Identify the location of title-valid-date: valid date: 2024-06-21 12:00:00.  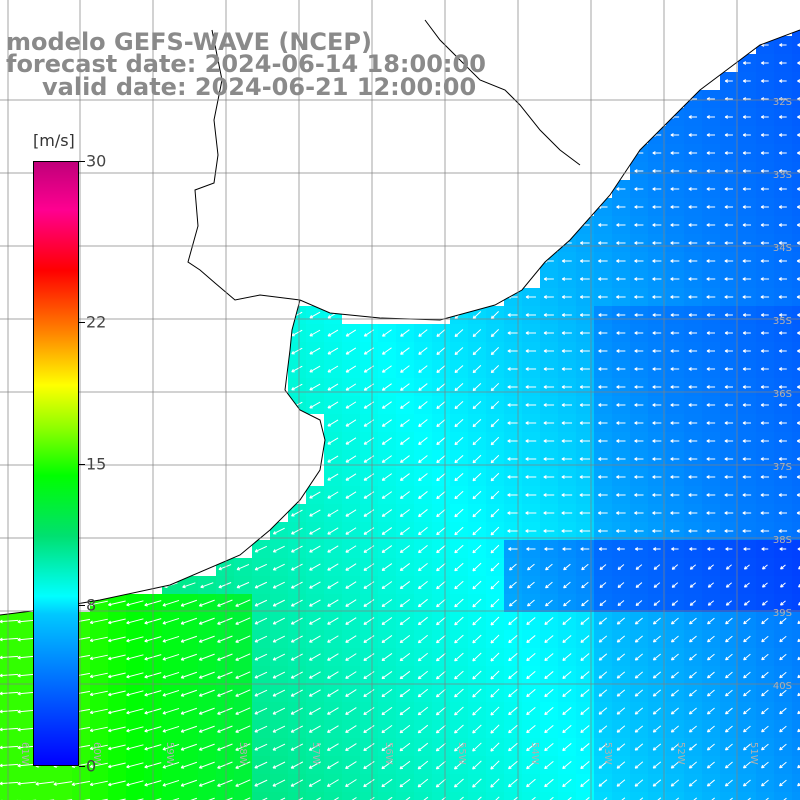
(259, 87).